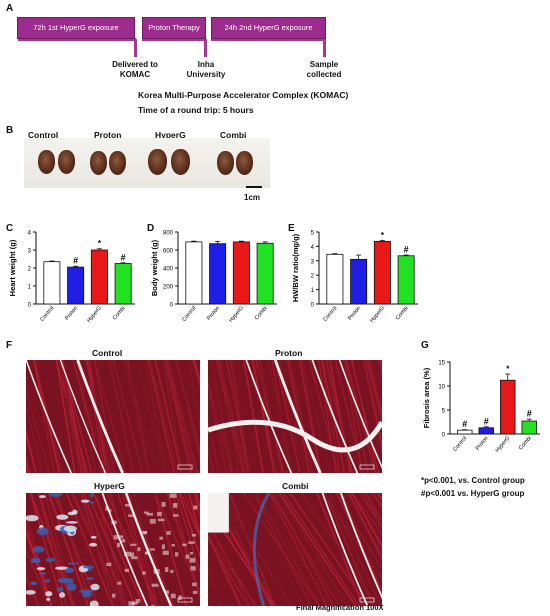  What do you see at coordinates (313, 262) in the screenshot?
I see `y-tick-label: 3` at bounding box center [313, 262].